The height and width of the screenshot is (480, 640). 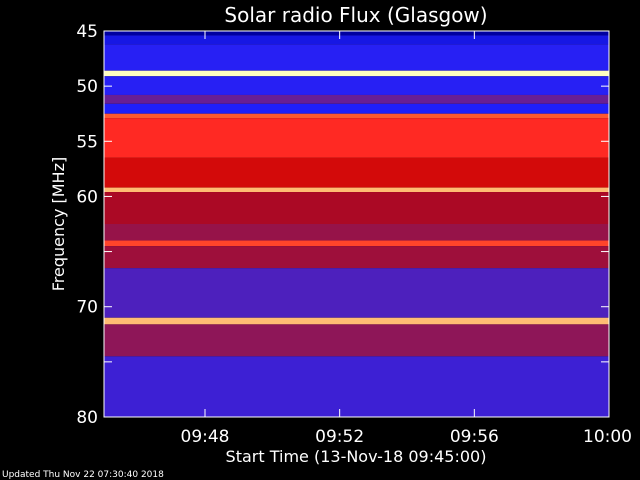 I want to click on y-tick-label: 45, so click(x=87, y=32).